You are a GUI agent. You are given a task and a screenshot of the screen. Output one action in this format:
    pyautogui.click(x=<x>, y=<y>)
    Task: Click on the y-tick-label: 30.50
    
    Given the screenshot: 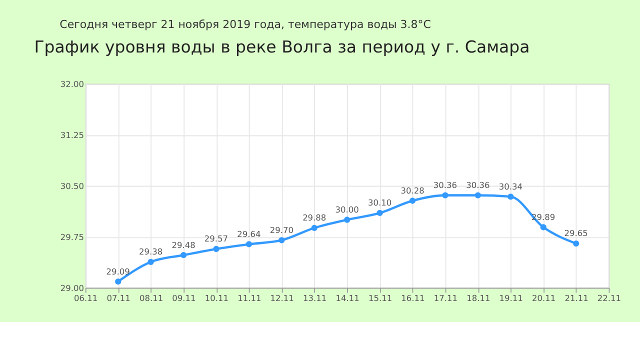 What is the action you would take?
    pyautogui.click(x=72, y=186)
    